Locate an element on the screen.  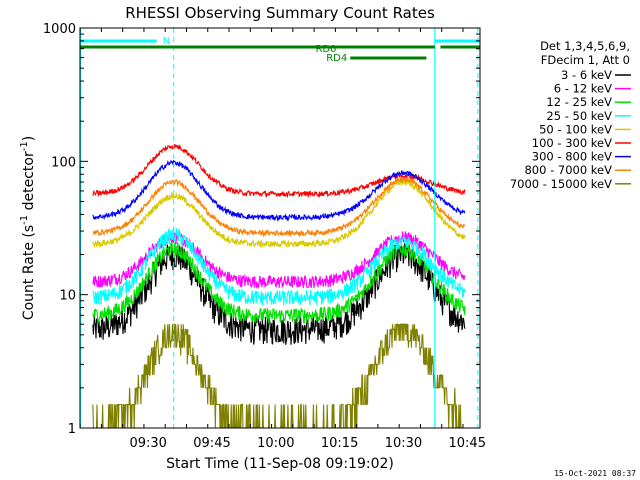
y-tick-label: 10 is located at coordinates (67, 296).